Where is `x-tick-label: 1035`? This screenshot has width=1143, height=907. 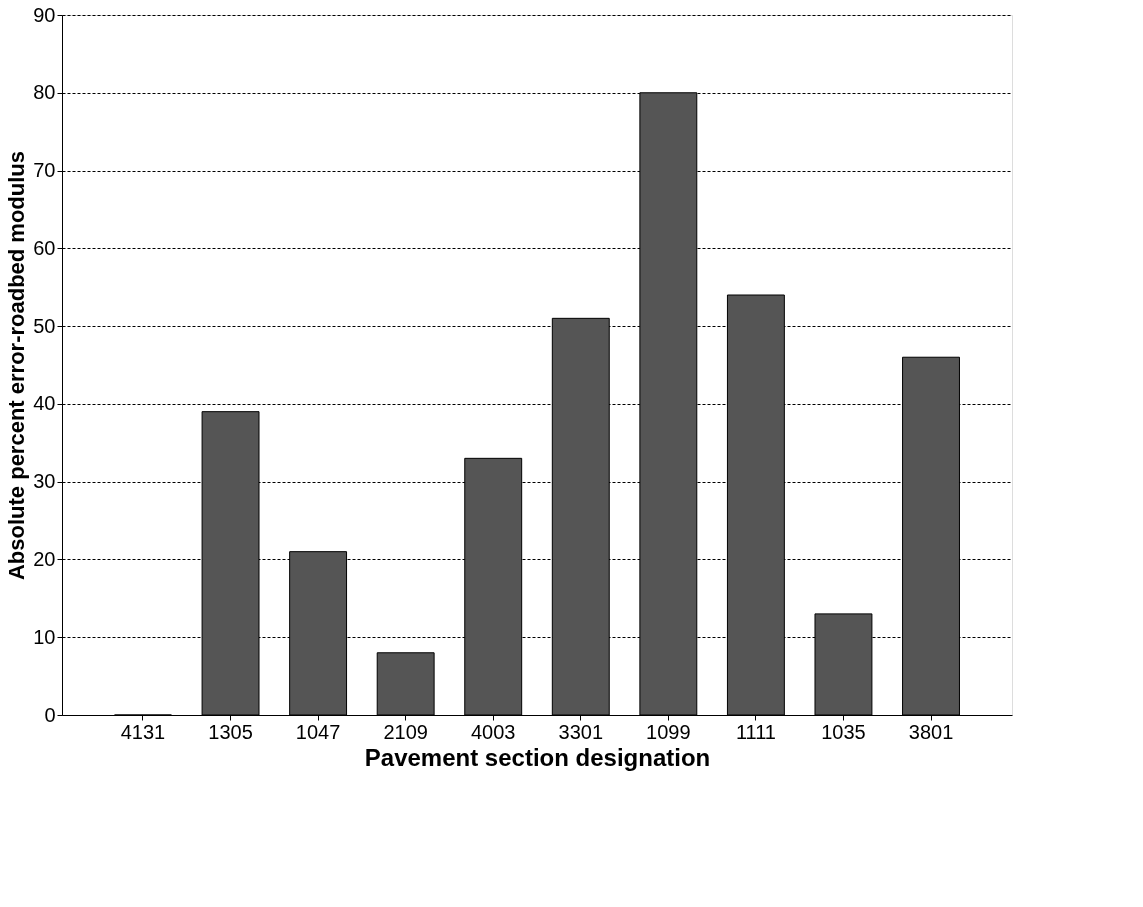 x-tick-label: 1035 is located at coordinates (843, 731).